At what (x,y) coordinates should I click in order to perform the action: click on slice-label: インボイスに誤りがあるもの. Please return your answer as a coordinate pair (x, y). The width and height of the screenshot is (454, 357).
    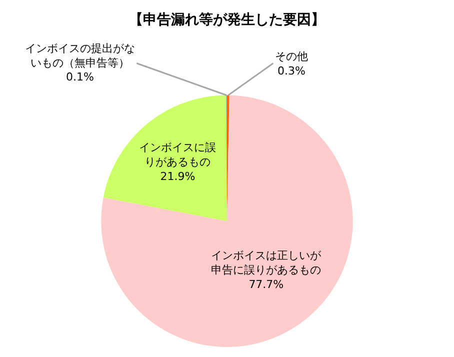
    Looking at the image, I should click on (177, 154).